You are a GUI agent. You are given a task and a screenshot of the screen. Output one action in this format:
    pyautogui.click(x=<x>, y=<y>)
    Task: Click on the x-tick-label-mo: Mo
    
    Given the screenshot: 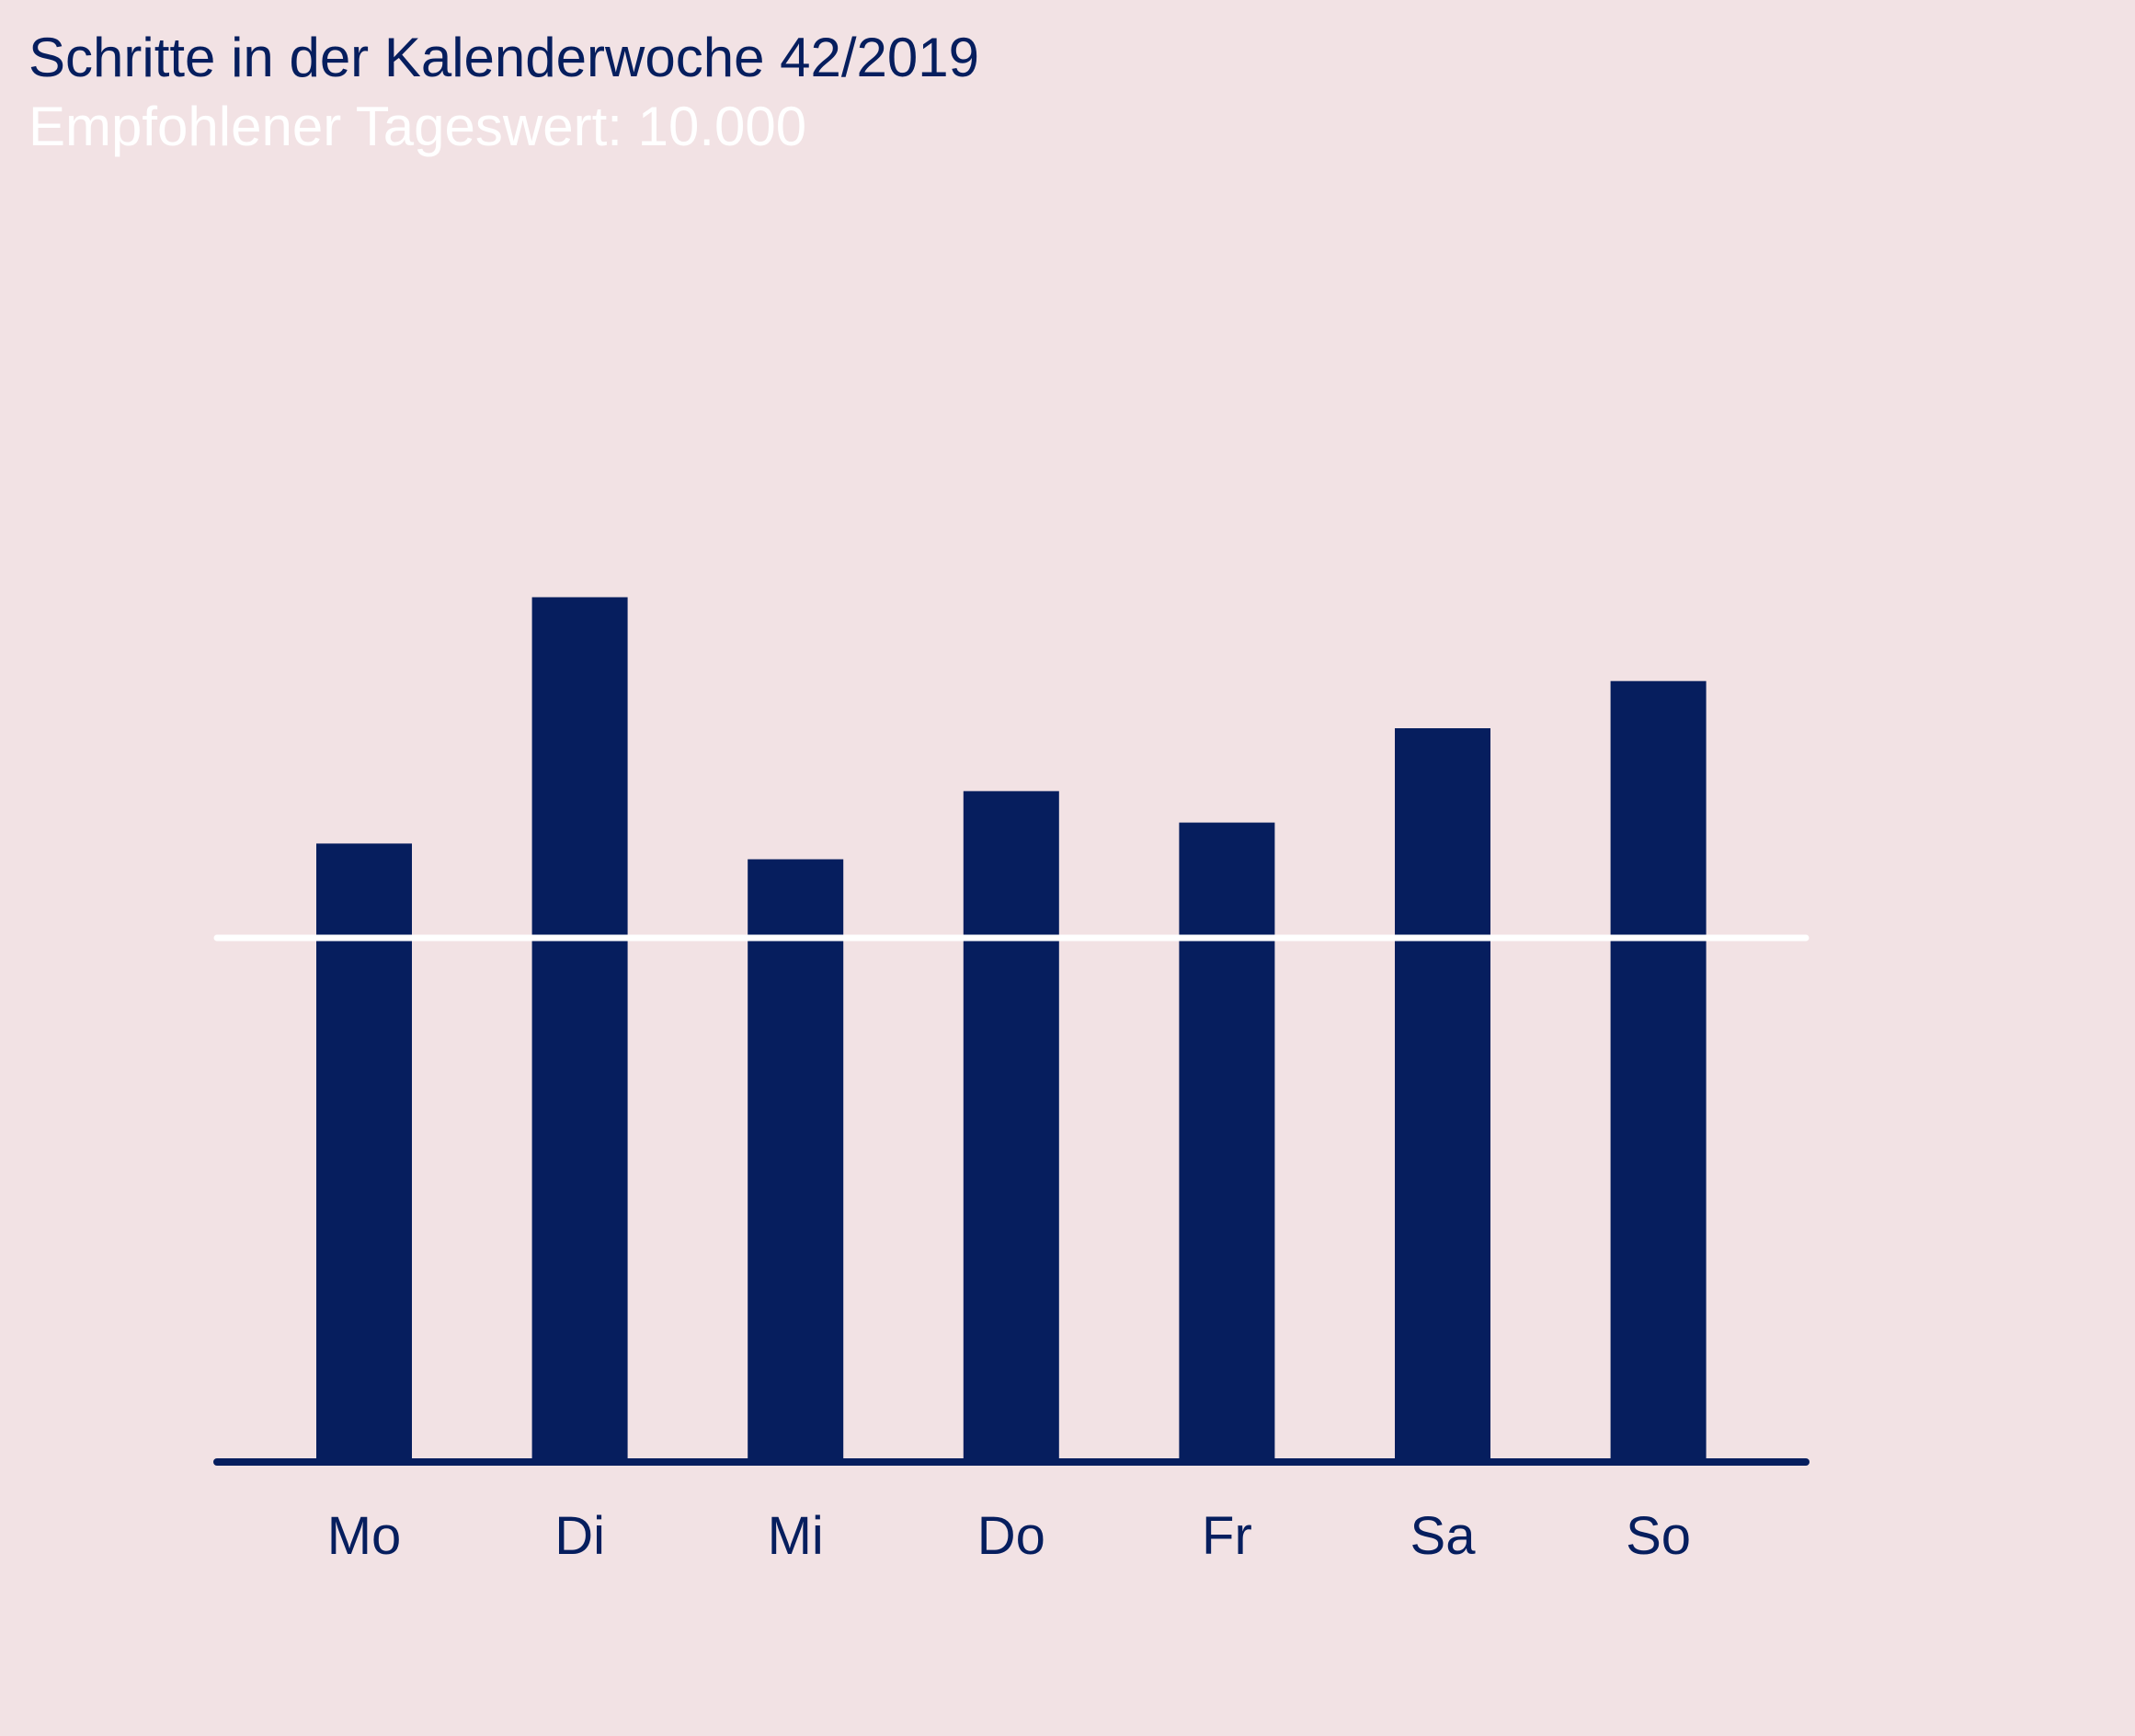 What is the action you would take?
    pyautogui.click(x=364, y=1536)
    